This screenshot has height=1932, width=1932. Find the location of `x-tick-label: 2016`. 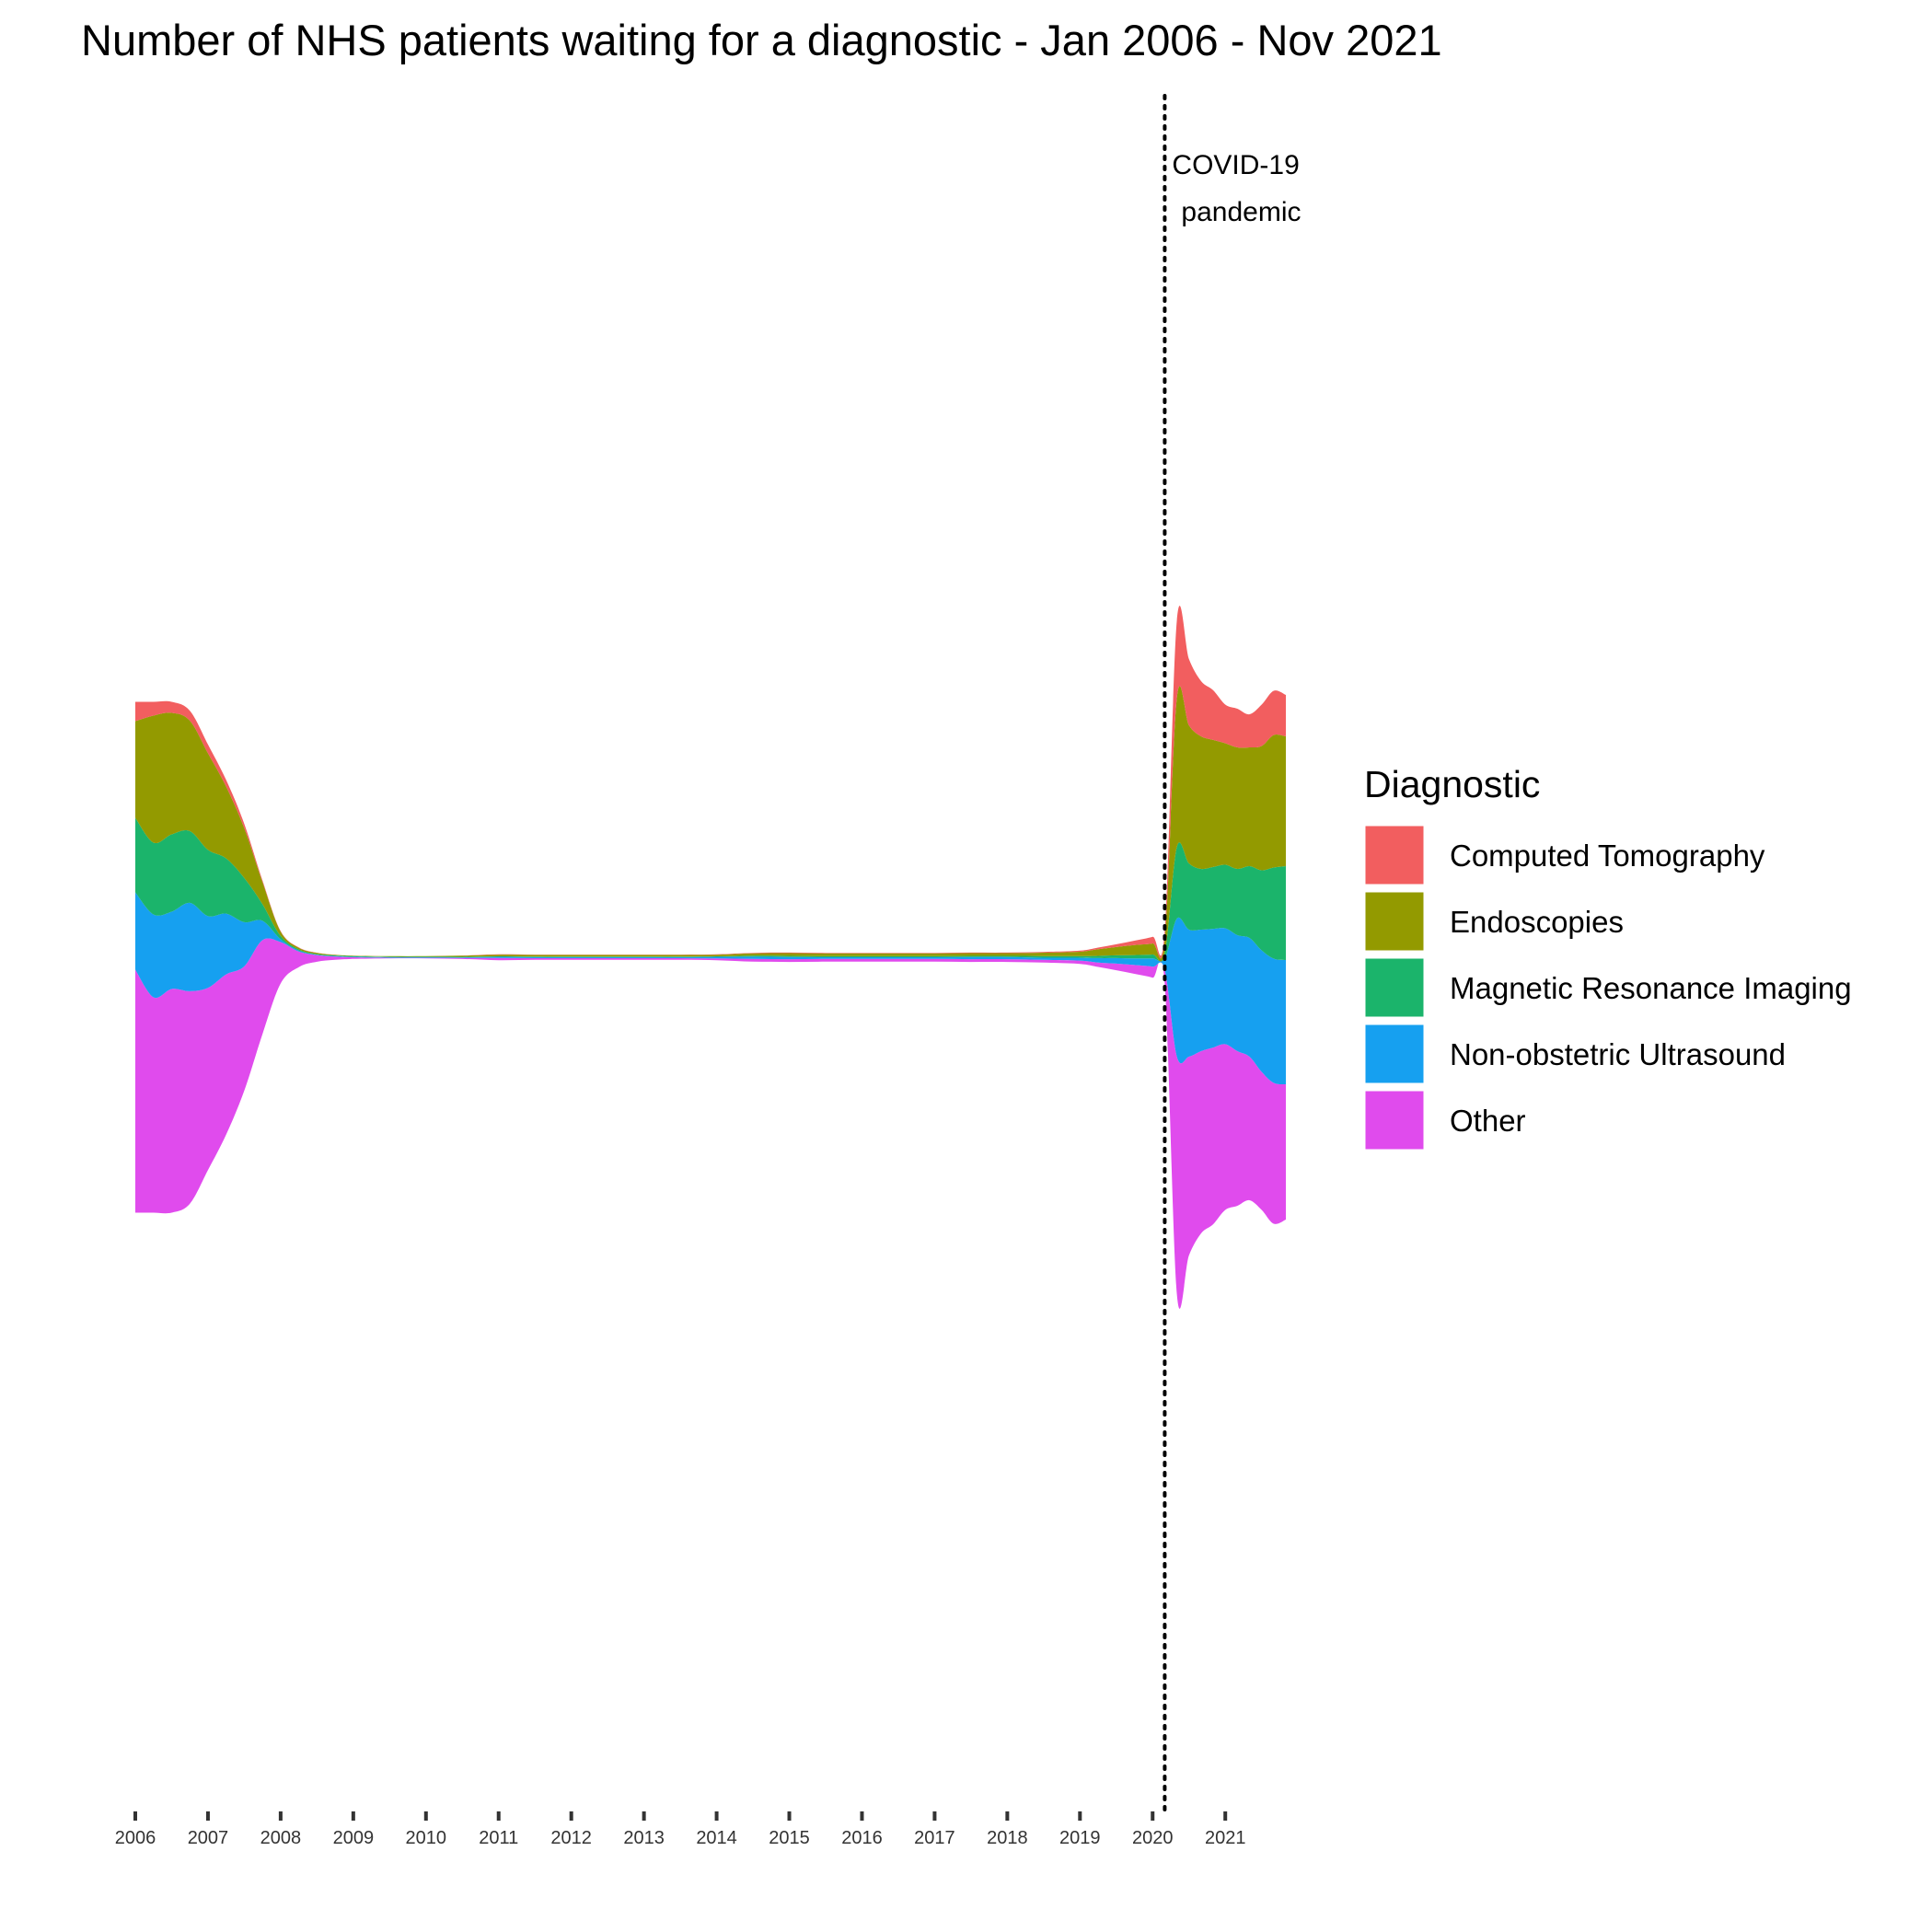

x-tick-label: 2016 is located at coordinates (862, 1838).